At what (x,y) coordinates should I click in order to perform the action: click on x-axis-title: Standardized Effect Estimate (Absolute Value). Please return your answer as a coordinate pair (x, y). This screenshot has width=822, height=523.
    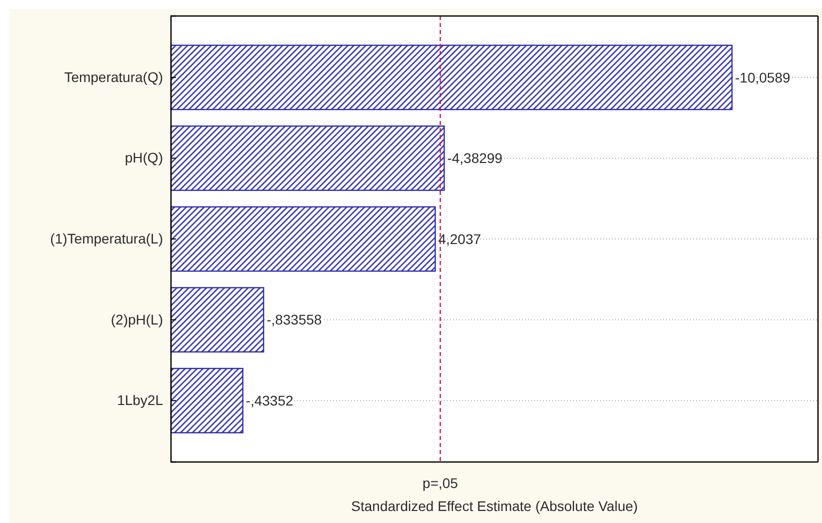
    Looking at the image, I should click on (494, 506).